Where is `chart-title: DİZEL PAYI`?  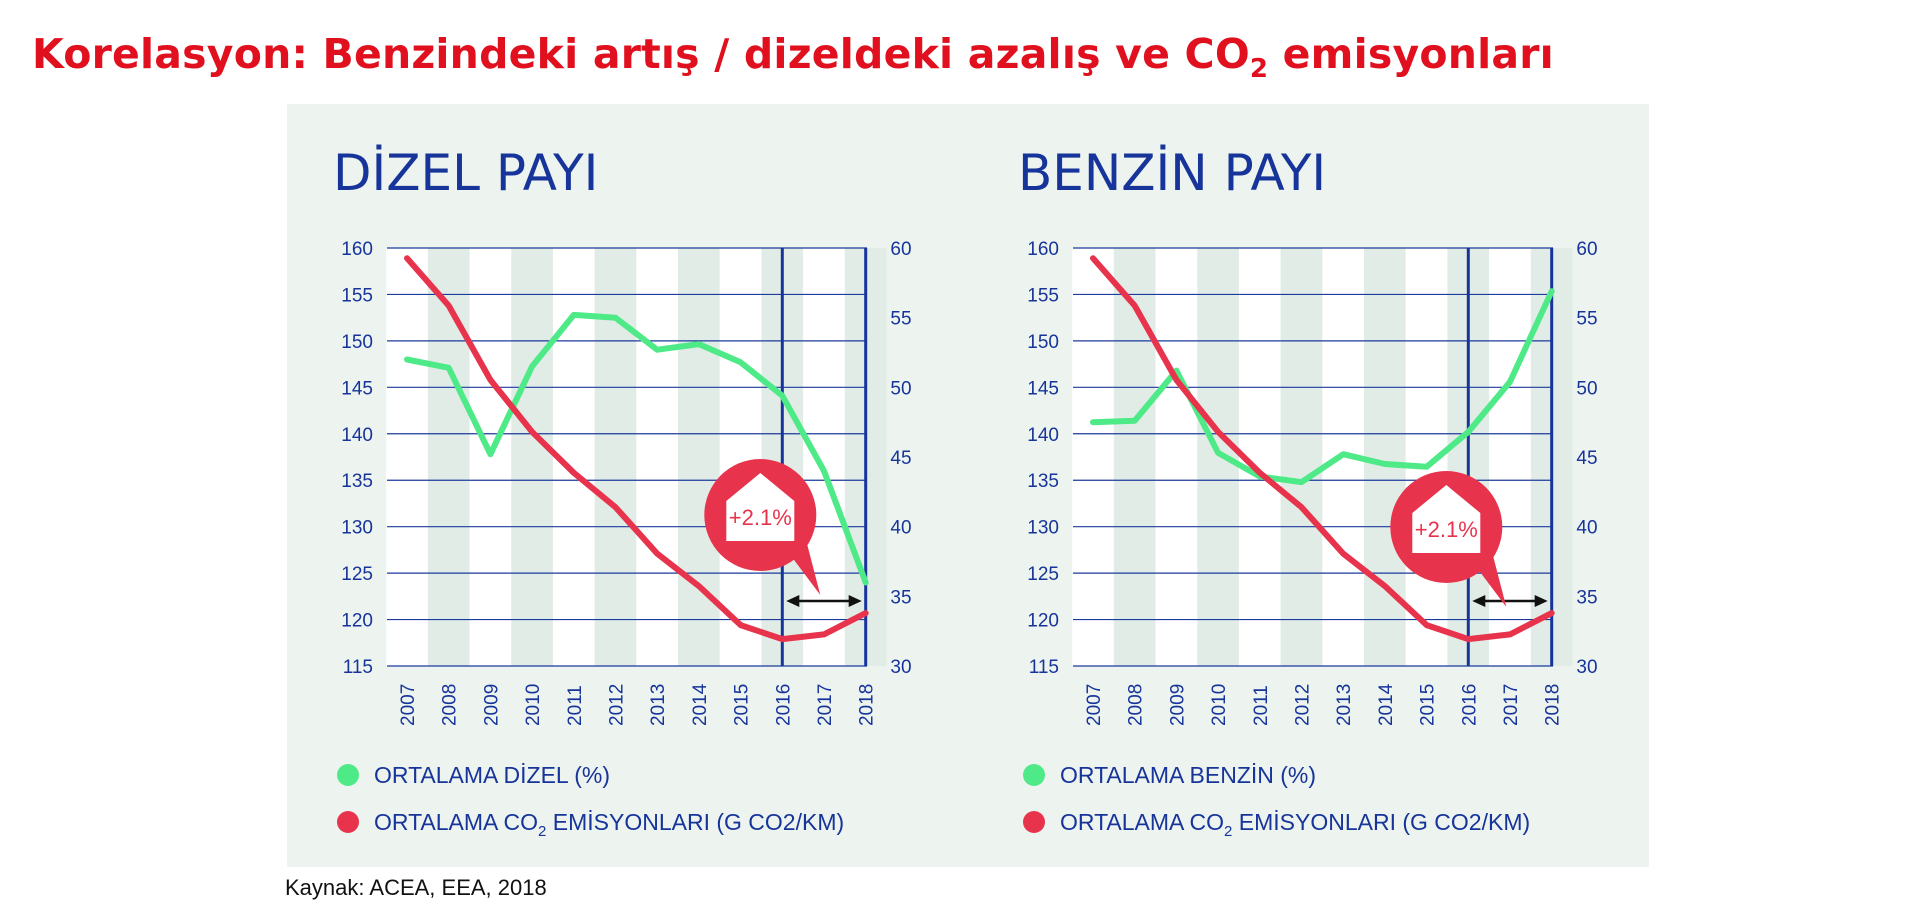
chart-title: DİZEL PAYI is located at coordinates (465, 173).